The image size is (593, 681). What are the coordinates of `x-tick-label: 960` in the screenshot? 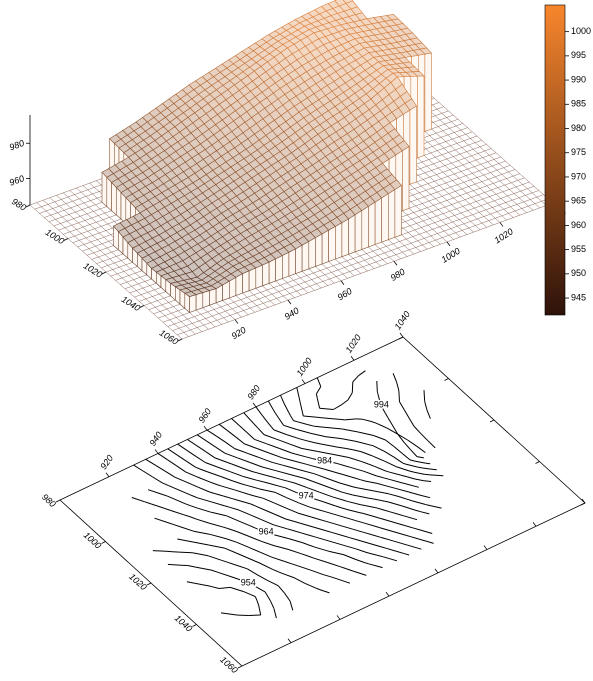 It's located at (204, 416).